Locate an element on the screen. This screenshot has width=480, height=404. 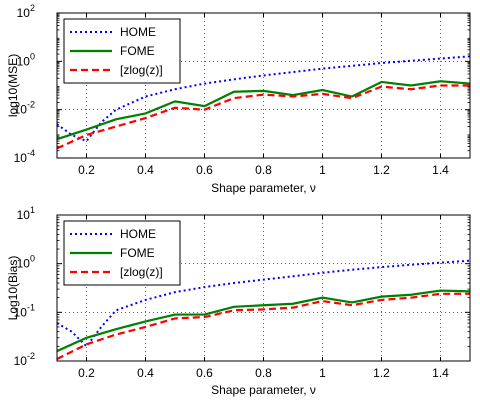
y-tick-label: 10¹ is located at coordinates (26, 213).